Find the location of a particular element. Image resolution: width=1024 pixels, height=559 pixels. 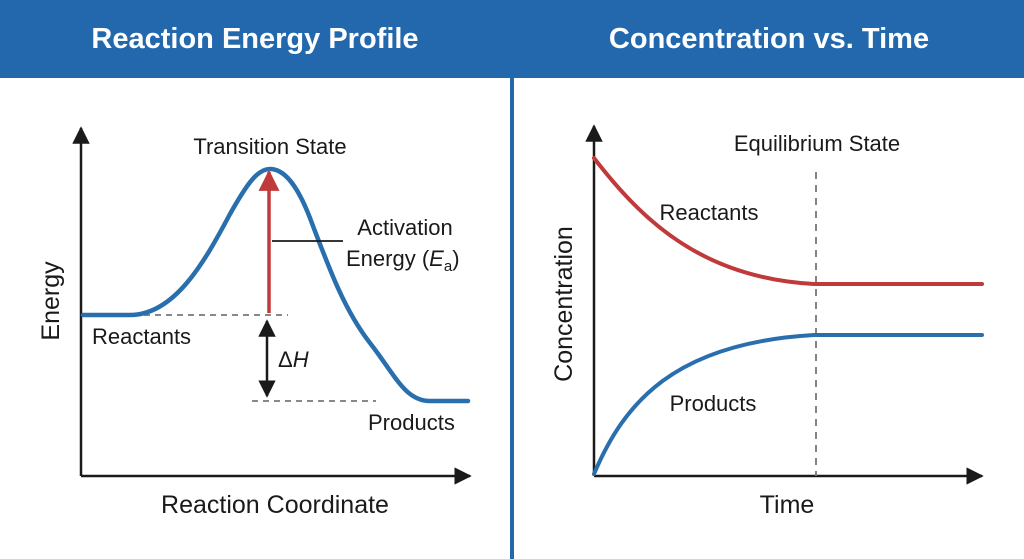

reaction-coordinate-axis-label: Reaction Coordinate is located at coordinates (275, 505).